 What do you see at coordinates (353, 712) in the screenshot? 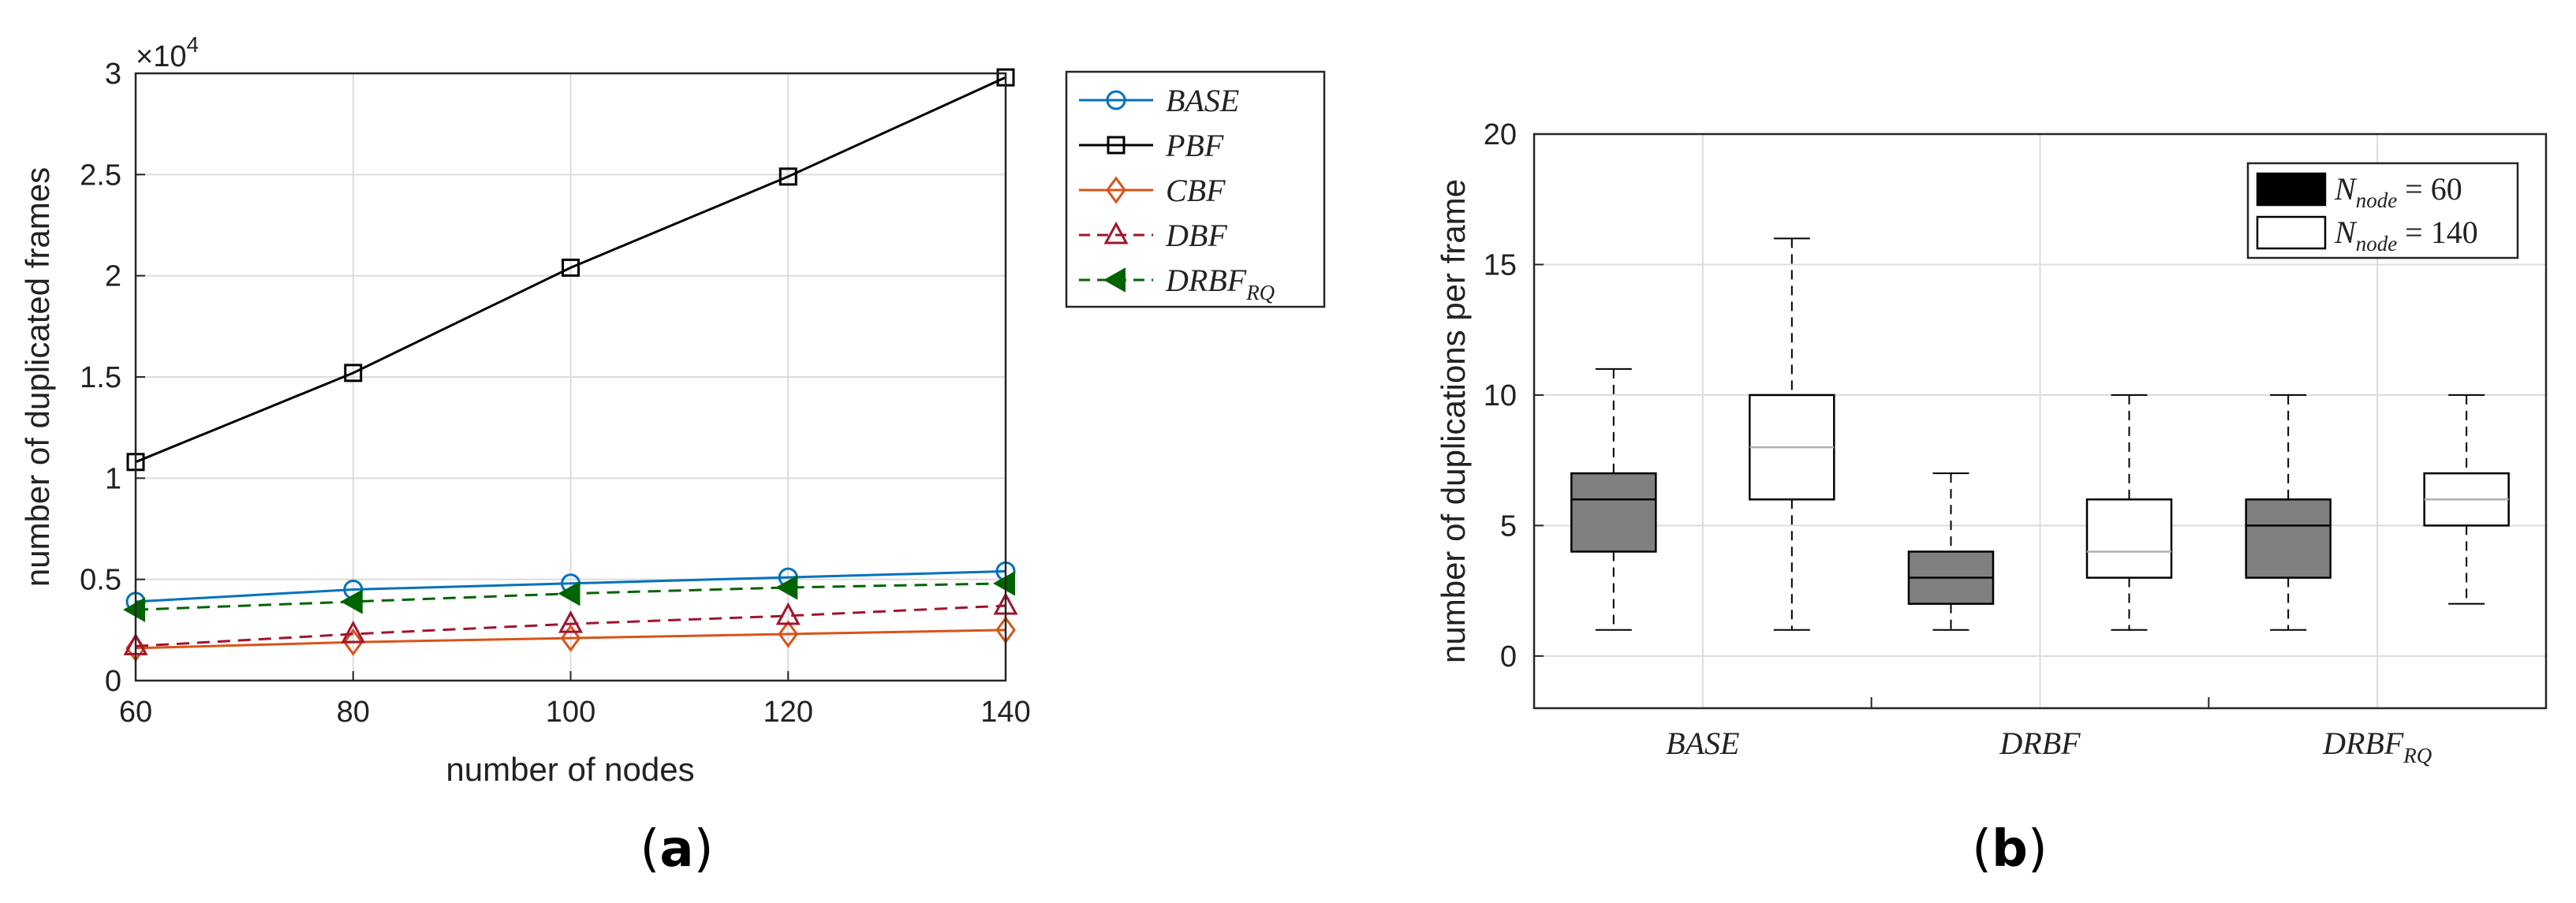
I see `panel-a-x-tick-label: 80` at bounding box center [353, 712].